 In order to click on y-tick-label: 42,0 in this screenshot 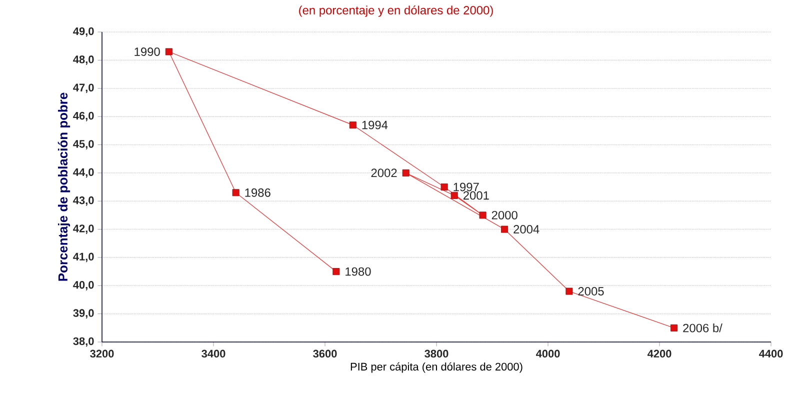, I will do `click(83, 229)`.